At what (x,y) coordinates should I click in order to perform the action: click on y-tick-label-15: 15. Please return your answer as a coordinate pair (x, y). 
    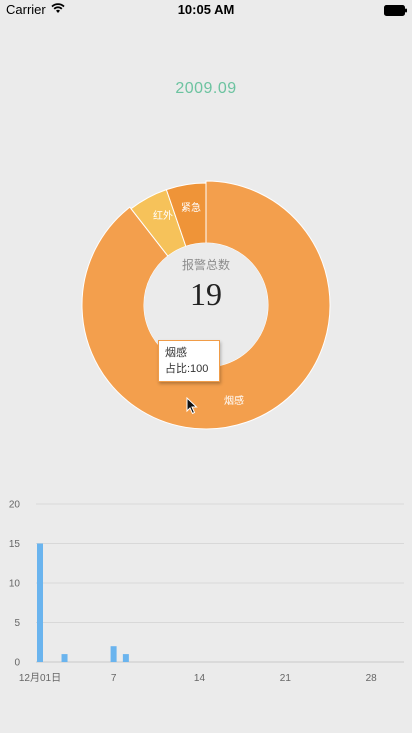
    Looking at the image, I should click on (15, 544).